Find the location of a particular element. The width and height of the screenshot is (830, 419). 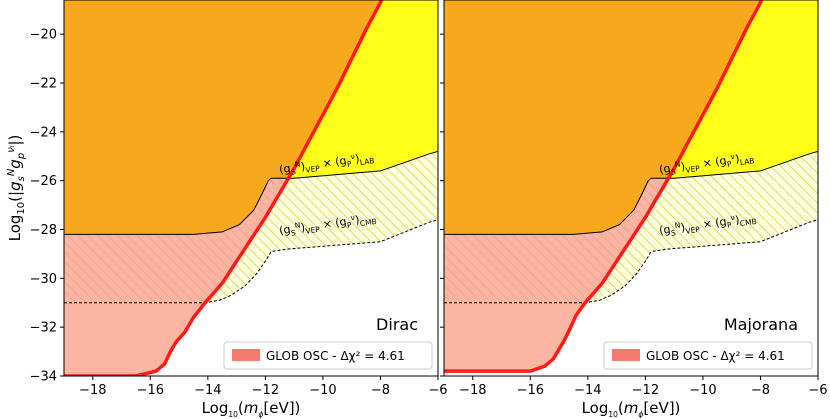

y-tick-label: −20 is located at coordinates (43, 35).